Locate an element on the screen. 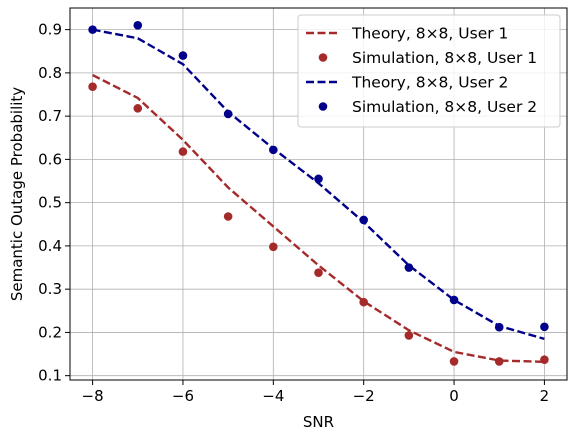 This screenshot has width=575, height=440. x-tick-label: 0 is located at coordinates (454, 396).